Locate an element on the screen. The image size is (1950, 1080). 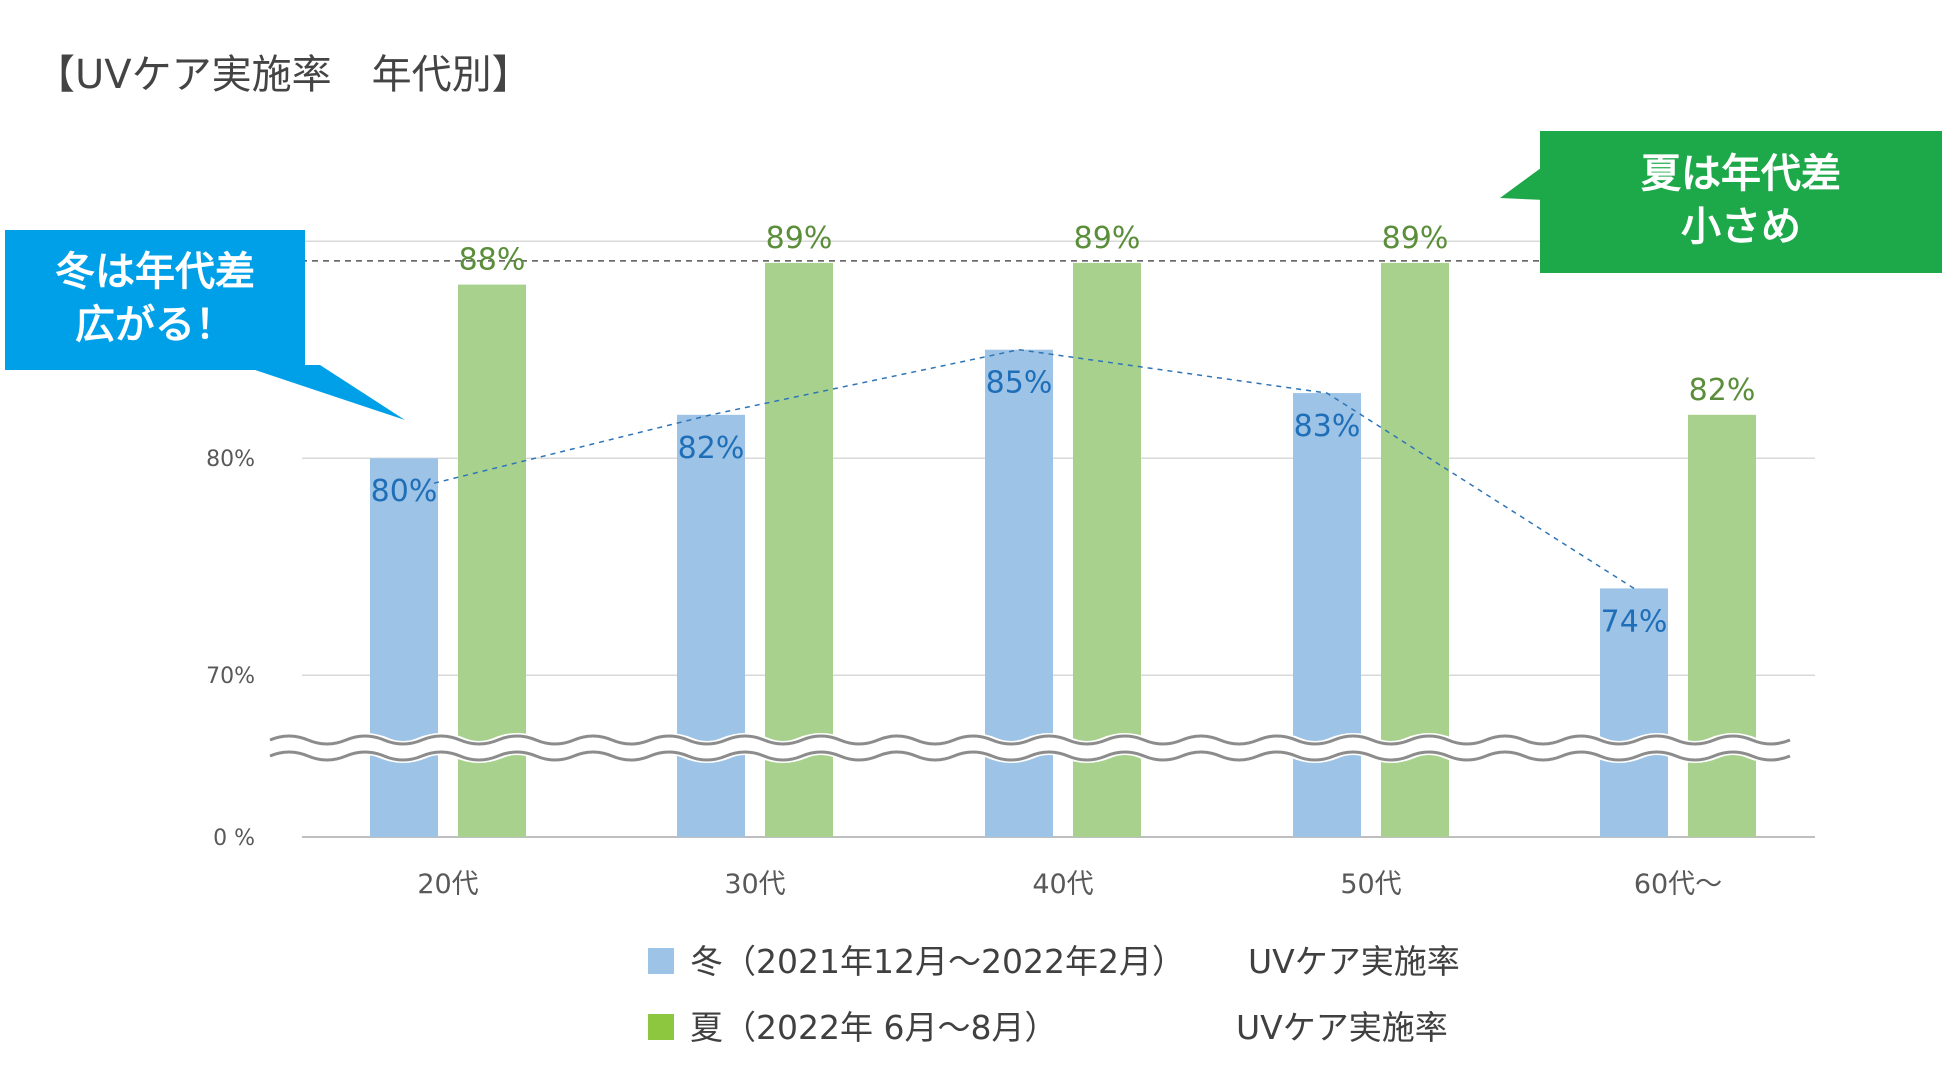
axis-break-line-bottom is located at coordinates (1030, 756).